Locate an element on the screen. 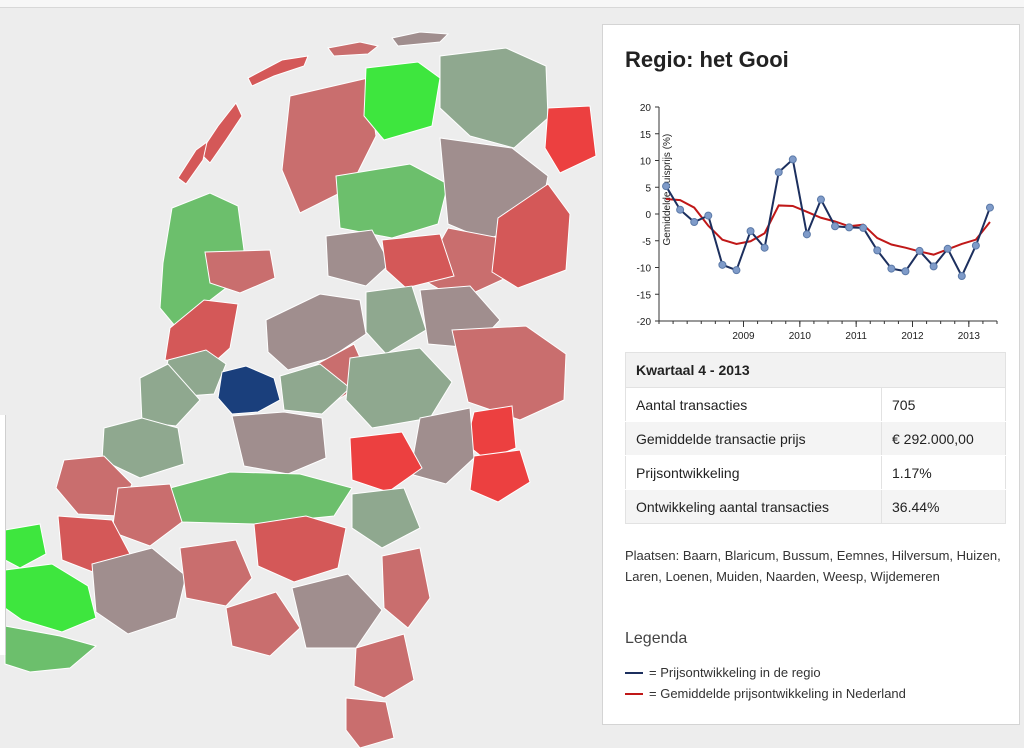 The width and height of the screenshot is (1024, 748). map-region-eindhoven is located at coordinates (337, 611).